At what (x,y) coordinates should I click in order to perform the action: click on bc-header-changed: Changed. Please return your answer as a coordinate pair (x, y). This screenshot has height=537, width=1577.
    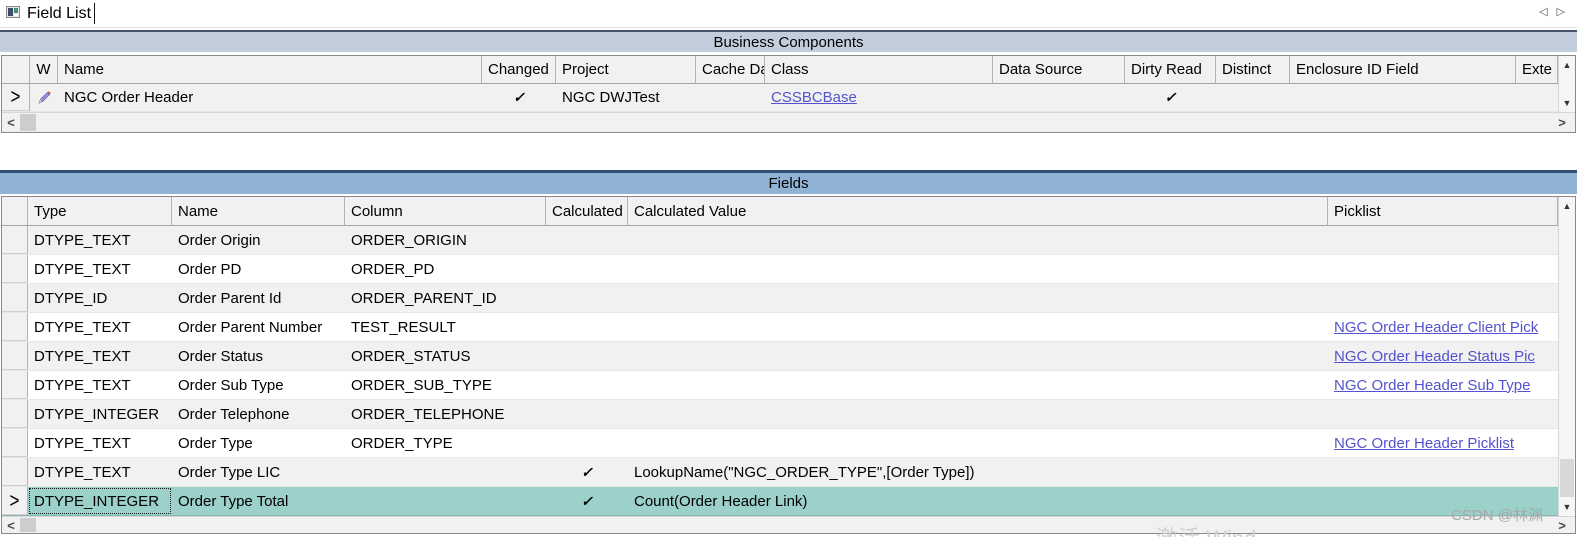
    Looking at the image, I should click on (519, 70).